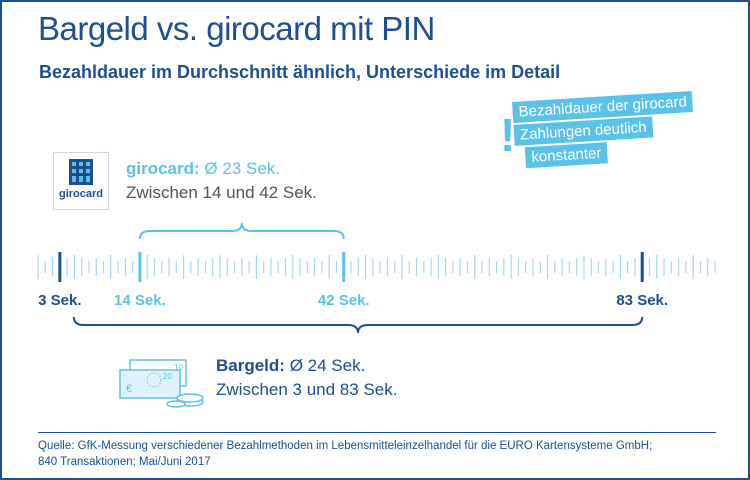 The height and width of the screenshot is (480, 750). What do you see at coordinates (236, 28) in the screenshot?
I see `chart-title: Bargeld vs. girocard mit PIN` at bounding box center [236, 28].